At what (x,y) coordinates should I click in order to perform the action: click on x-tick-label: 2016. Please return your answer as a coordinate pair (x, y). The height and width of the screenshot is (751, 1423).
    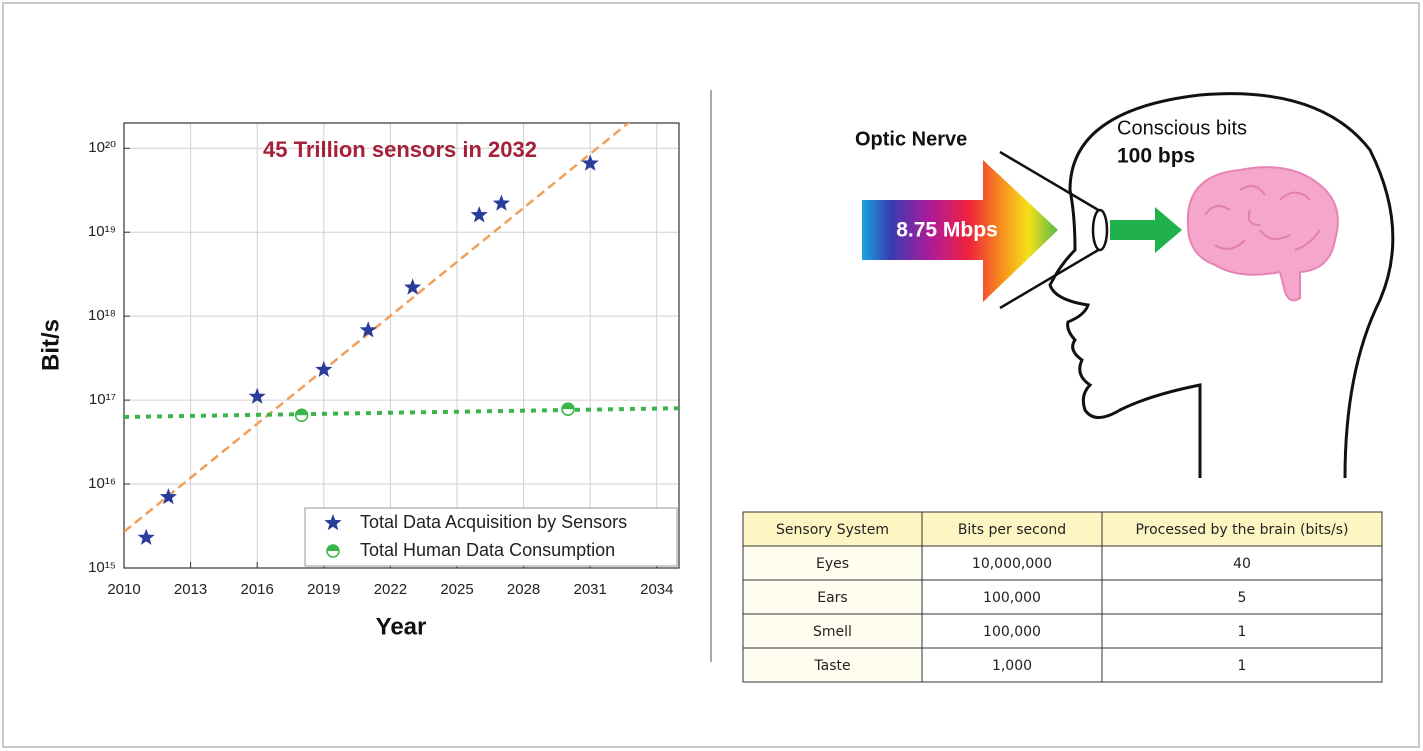
    Looking at the image, I should click on (257, 589).